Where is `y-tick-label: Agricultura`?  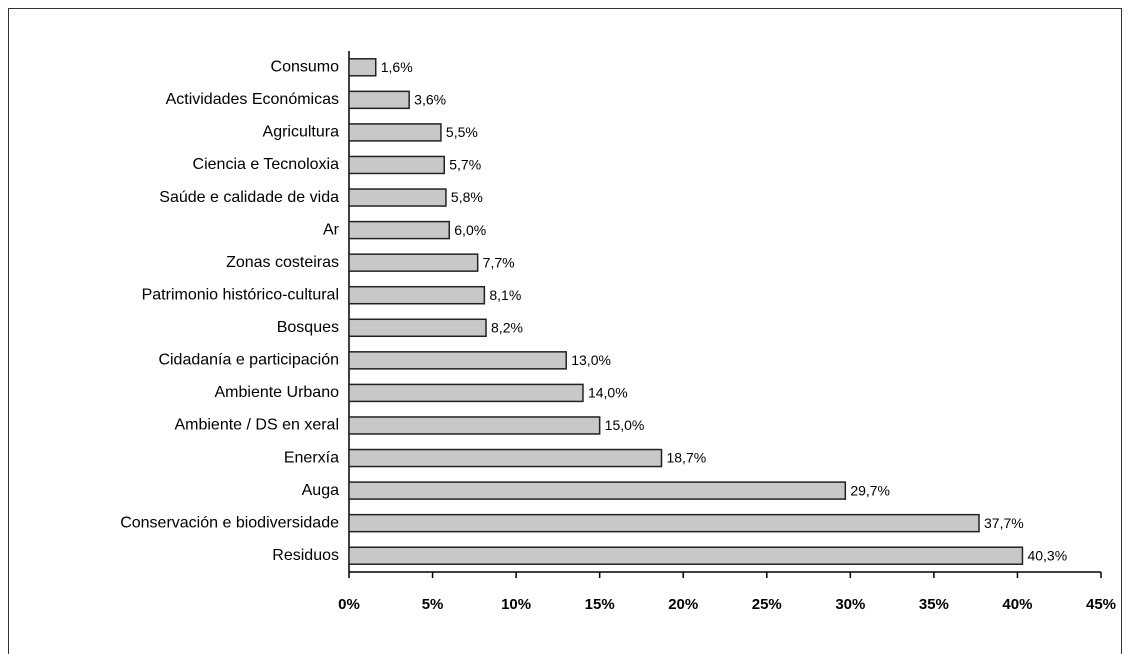 y-tick-label: Agricultura is located at coordinates (301, 132).